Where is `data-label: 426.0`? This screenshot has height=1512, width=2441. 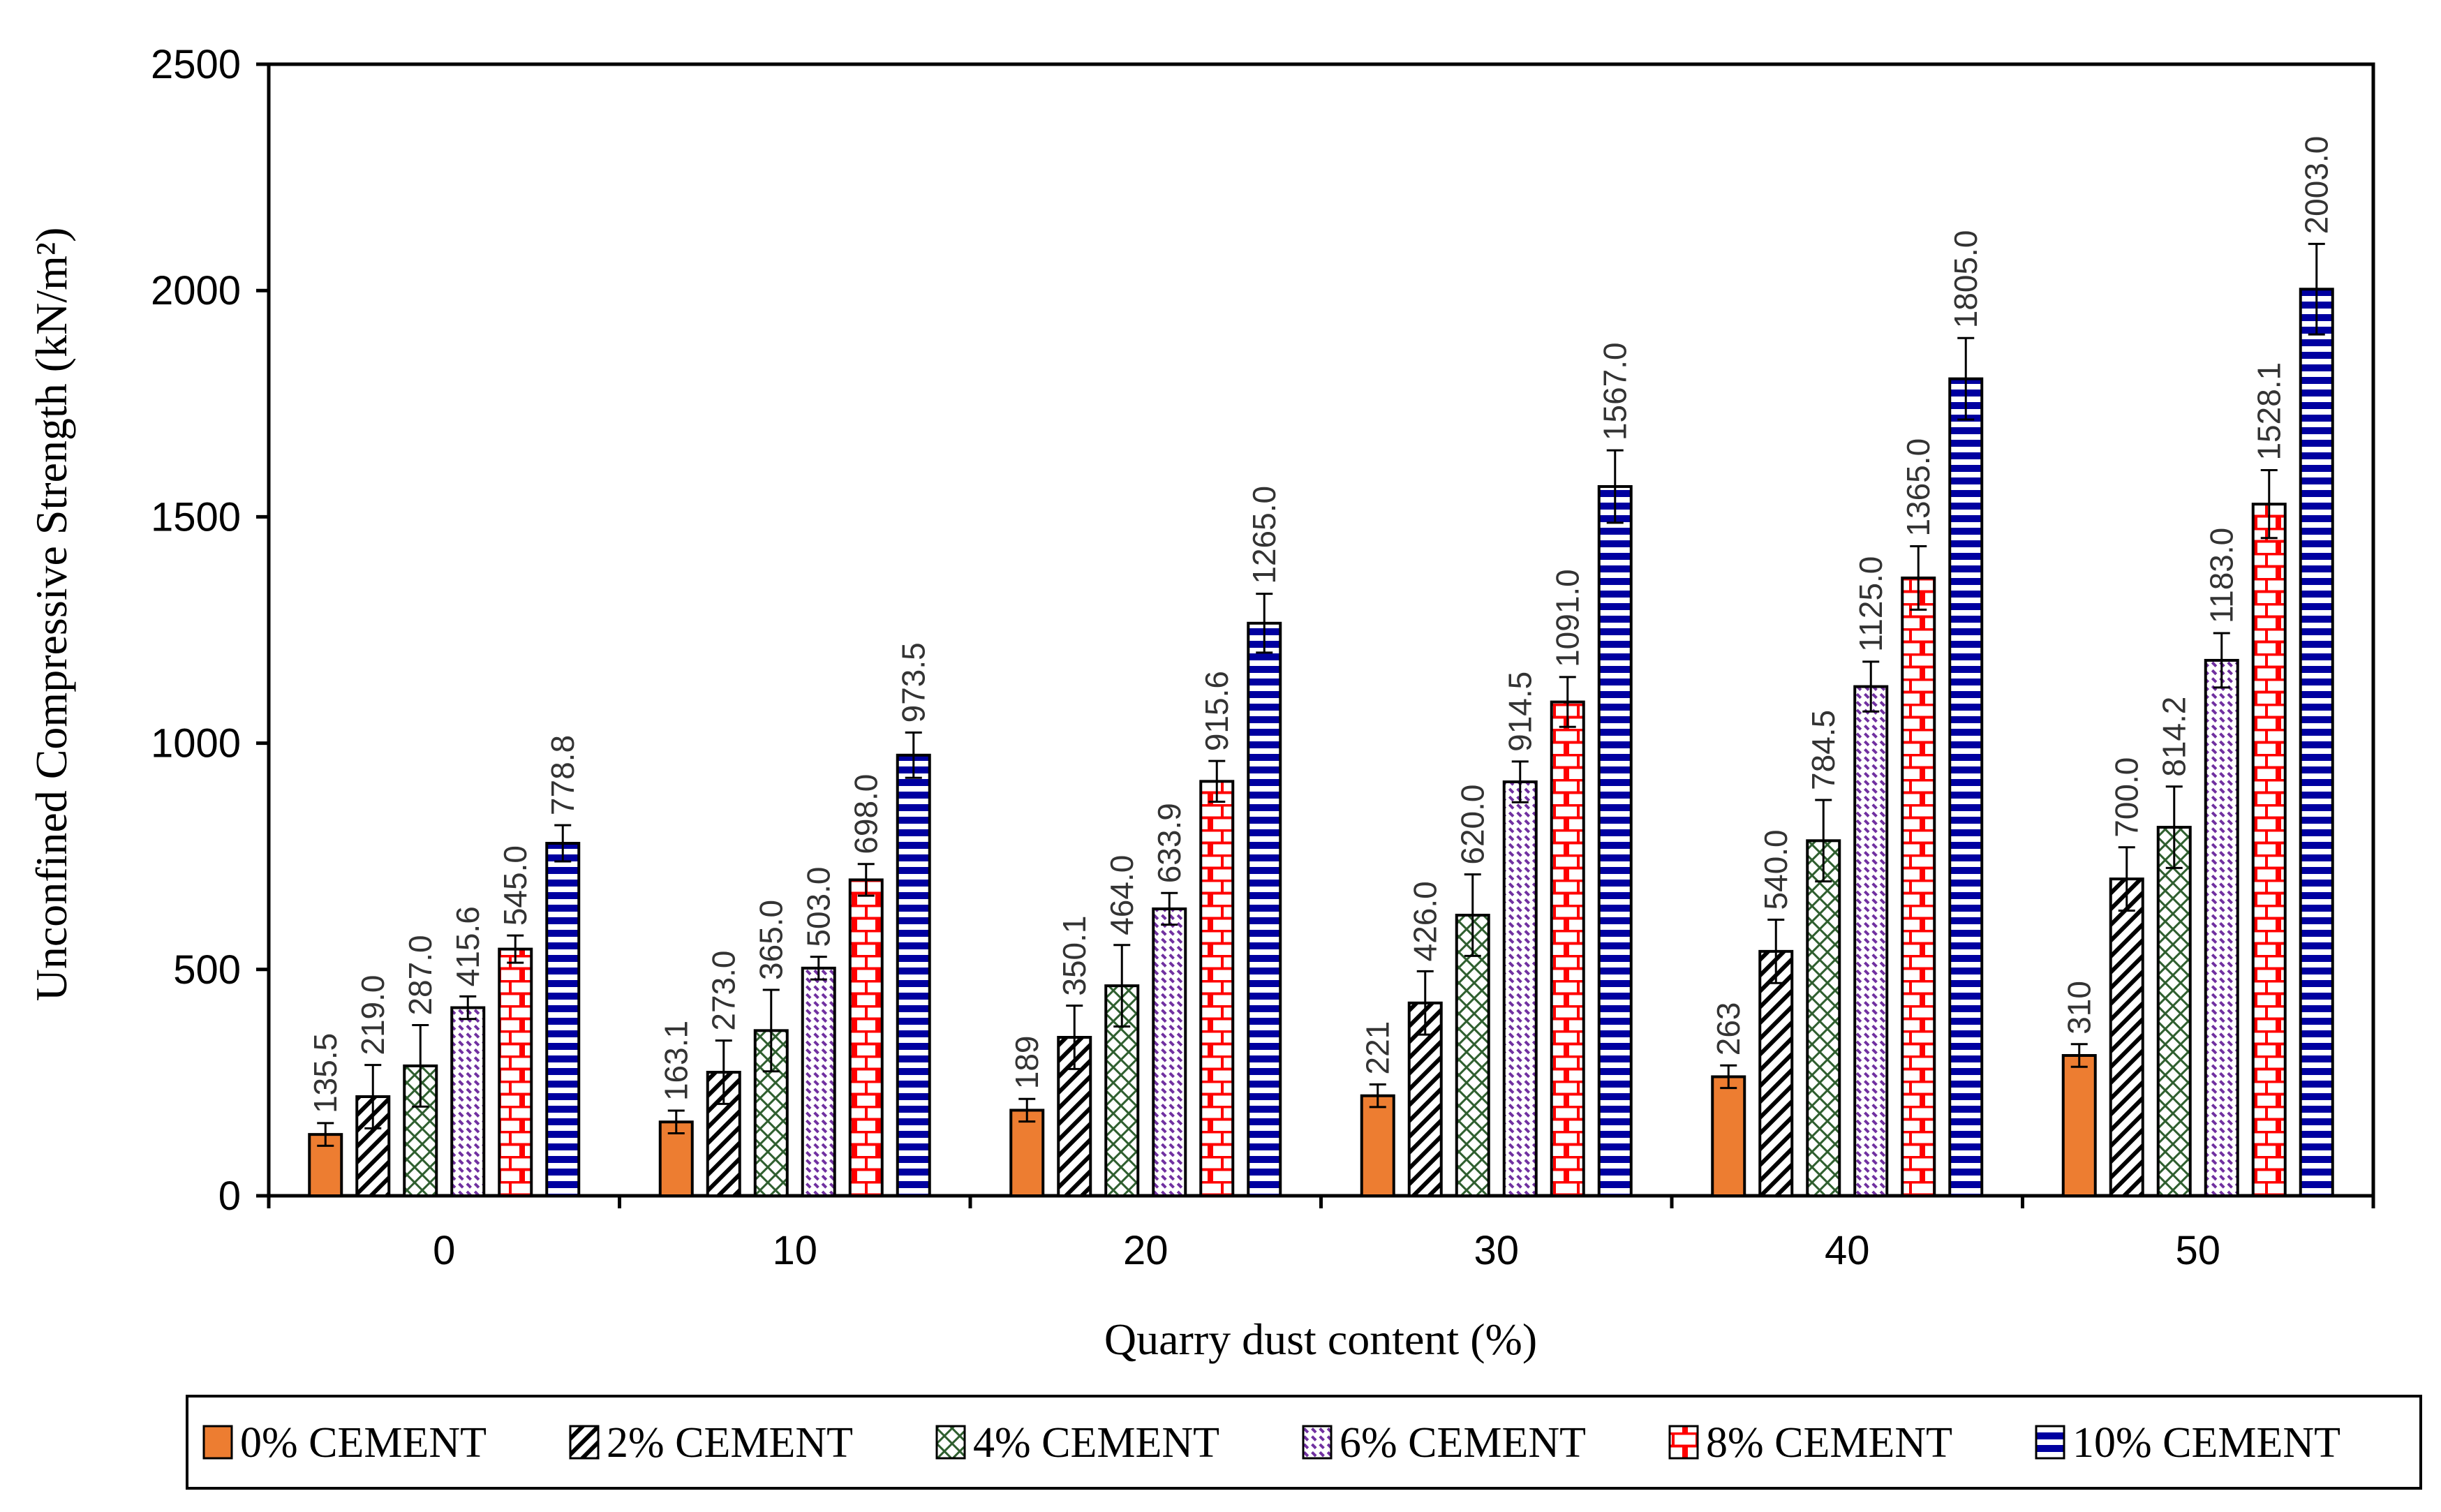
data-label: 426.0 is located at coordinates (1425, 921).